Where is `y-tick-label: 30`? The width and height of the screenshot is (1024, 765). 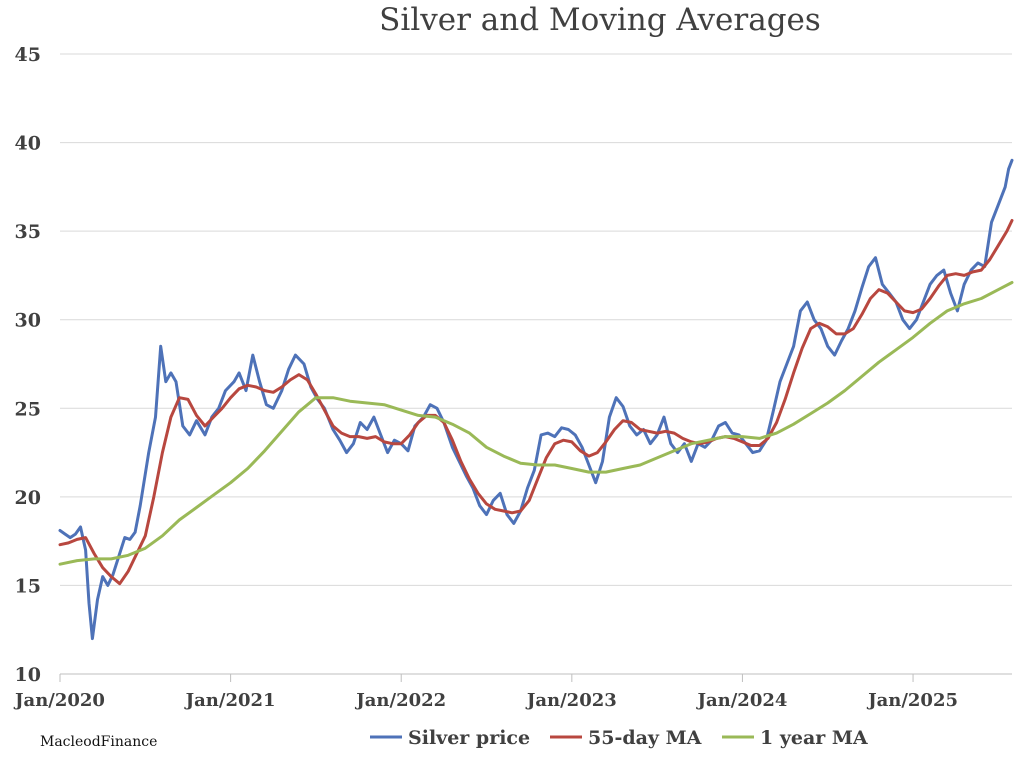 y-tick-label: 30 is located at coordinates (28, 321).